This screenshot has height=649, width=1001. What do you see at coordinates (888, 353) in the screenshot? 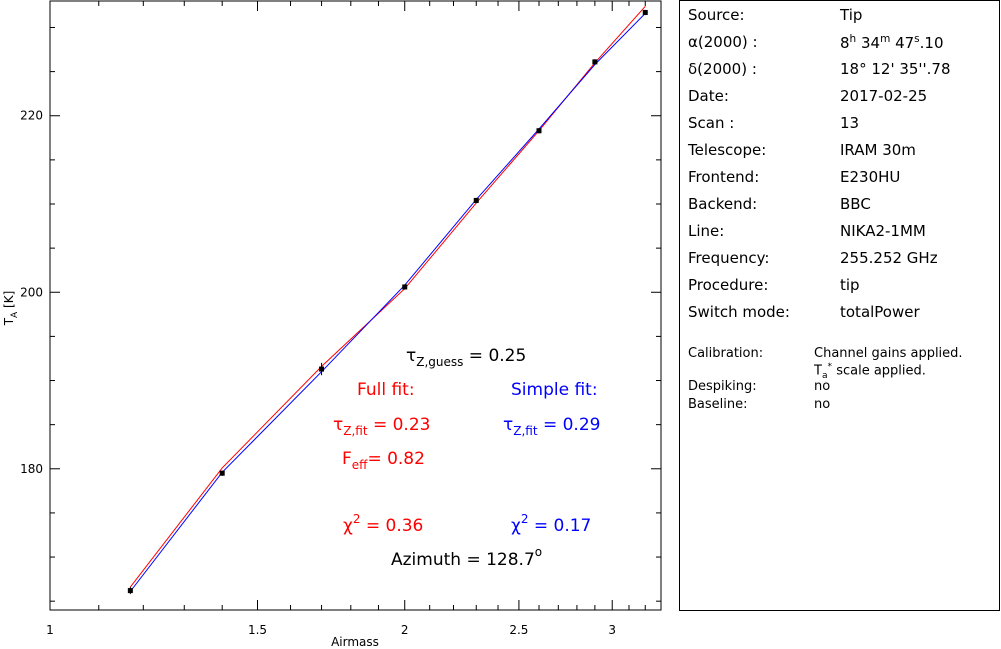
I see `calibration-value-line1: Channel gains applied.` at bounding box center [888, 353].